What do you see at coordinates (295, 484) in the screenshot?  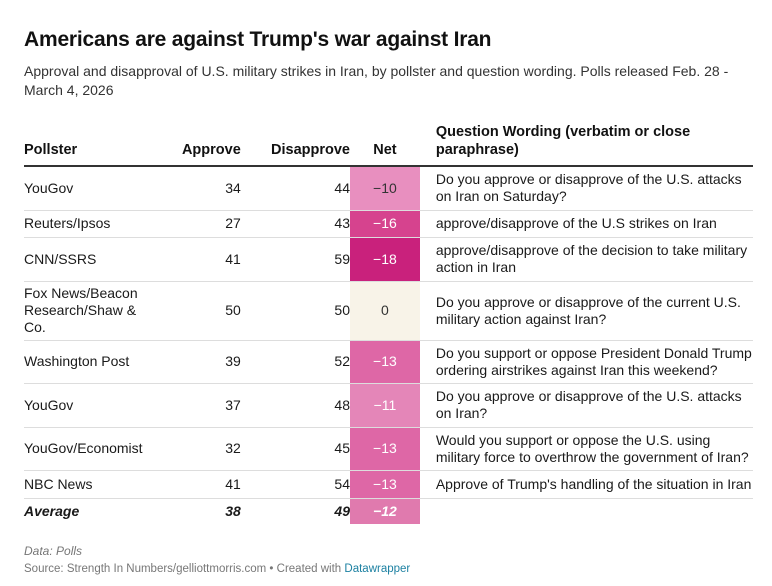 I see `disapprove-cell: 54` at bounding box center [295, 484].